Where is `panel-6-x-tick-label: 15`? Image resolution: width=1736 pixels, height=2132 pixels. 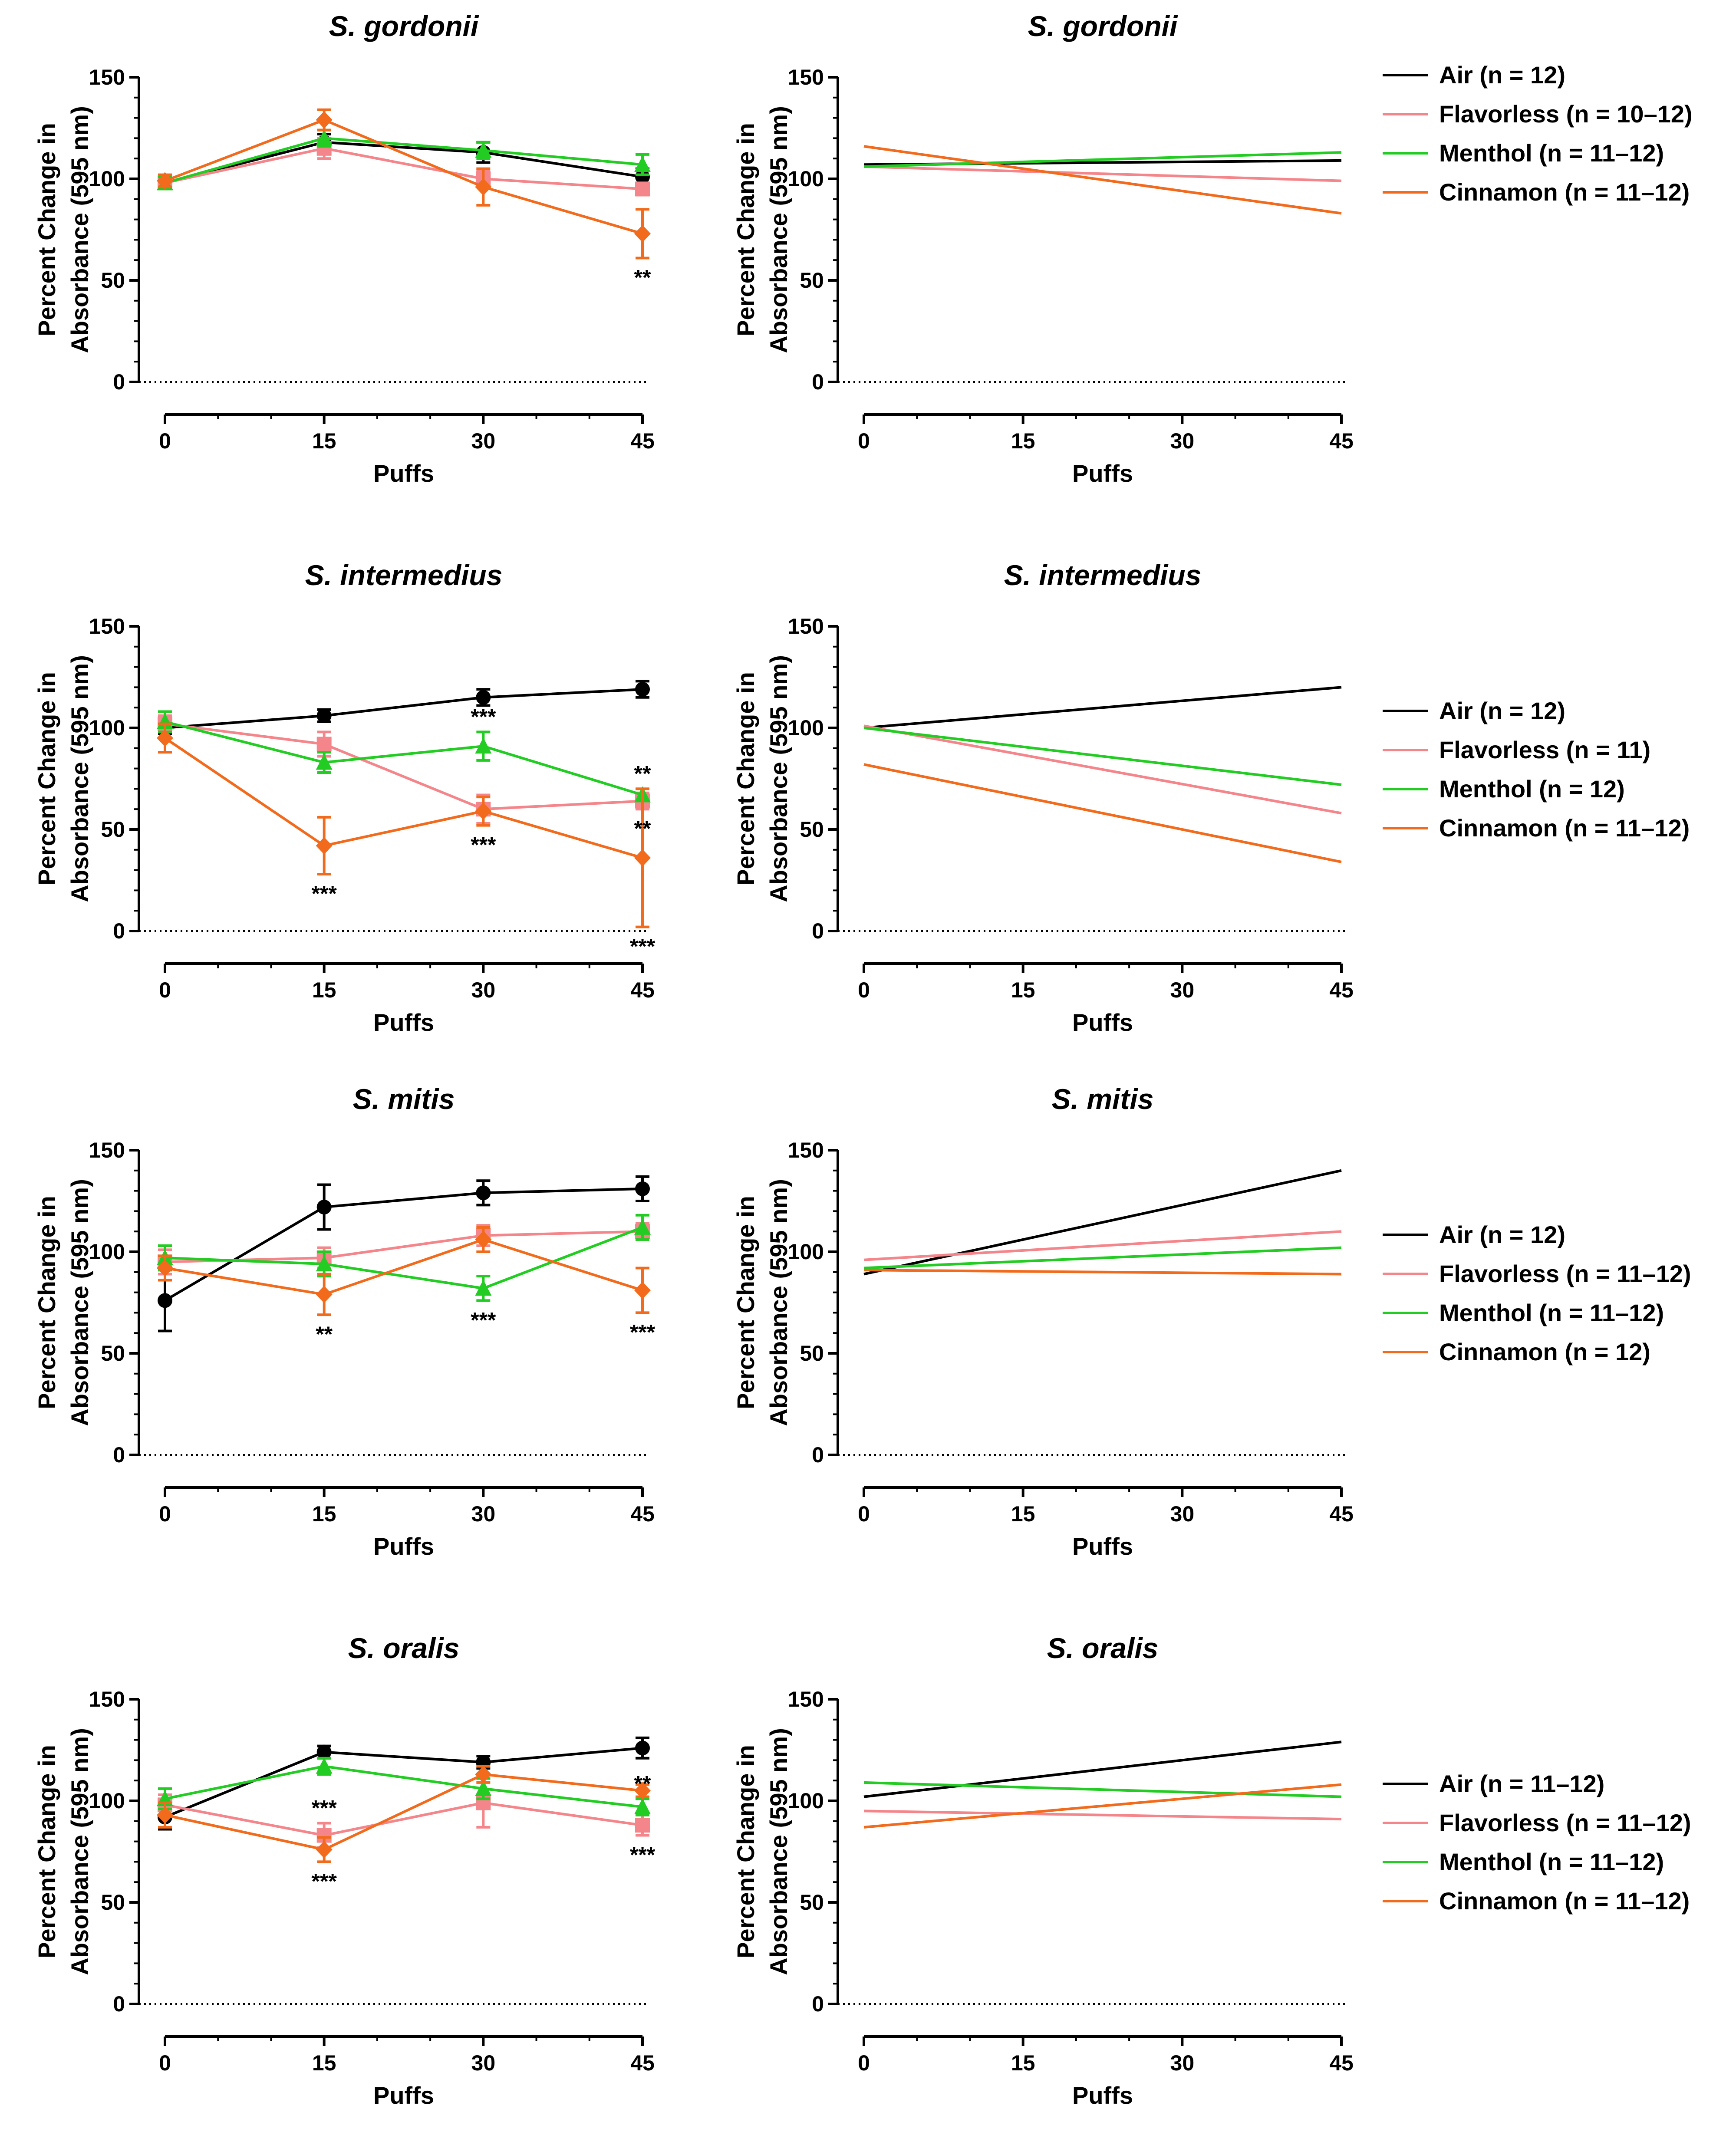 panel-6-x-tick-label: 15 is located at coordinates (324, 2063).